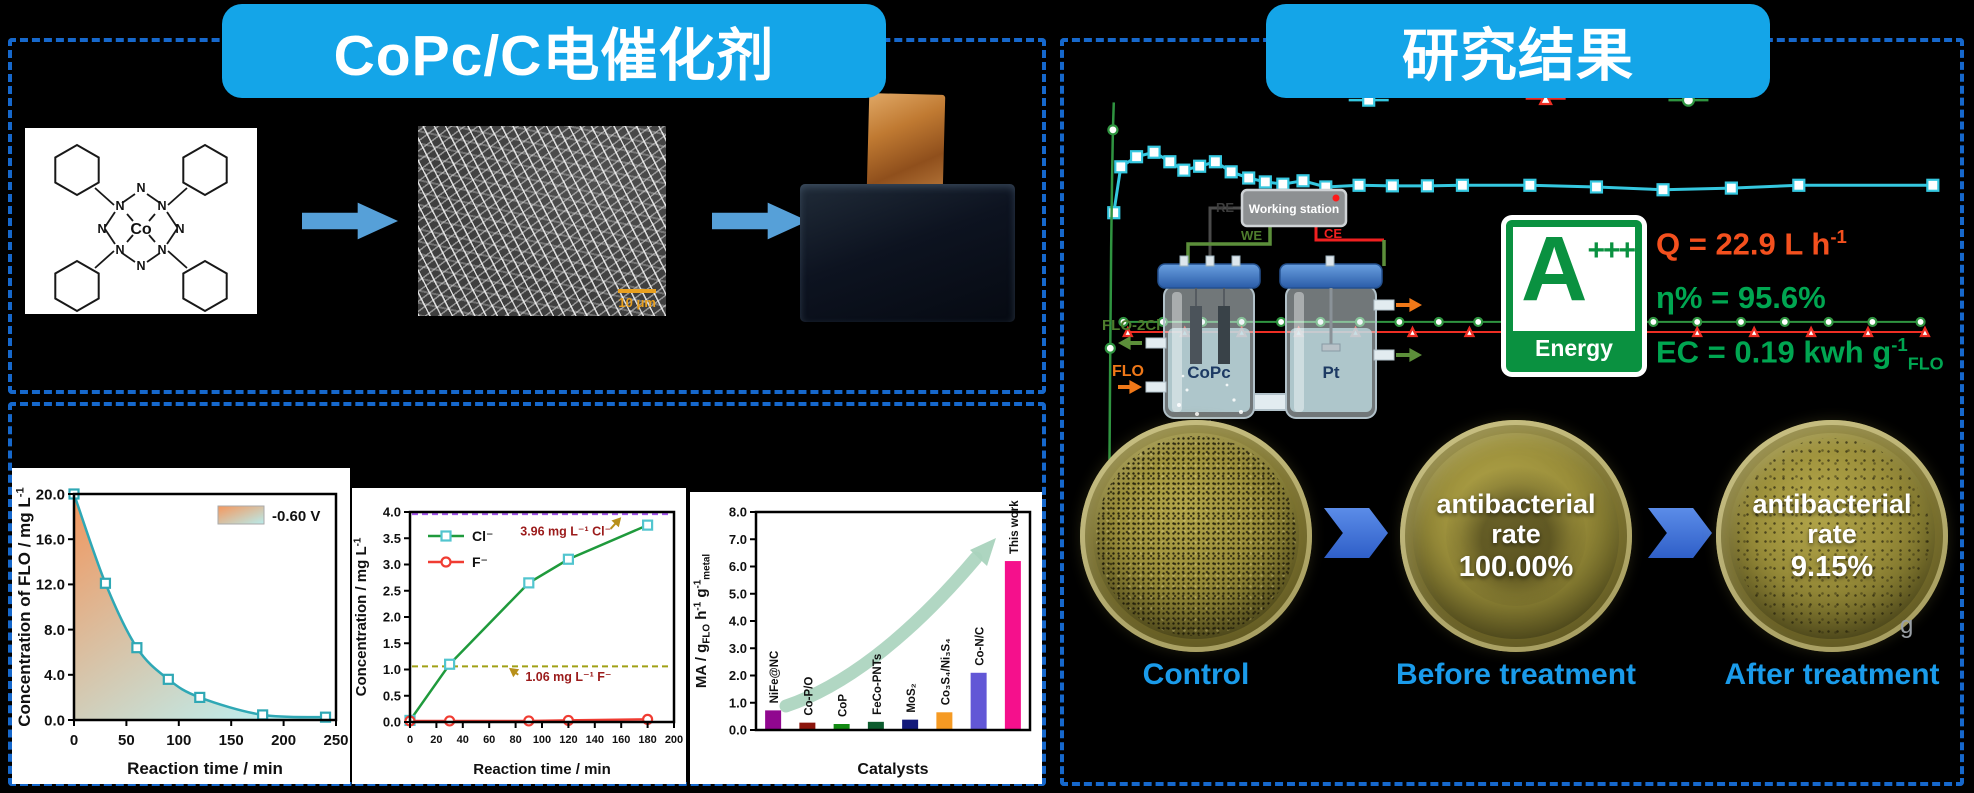 This screenshot has height=793, width=1974. Describe the element at coordinates (50, 539) in the screenshot. I see `svg-text: 16.0` at that location.